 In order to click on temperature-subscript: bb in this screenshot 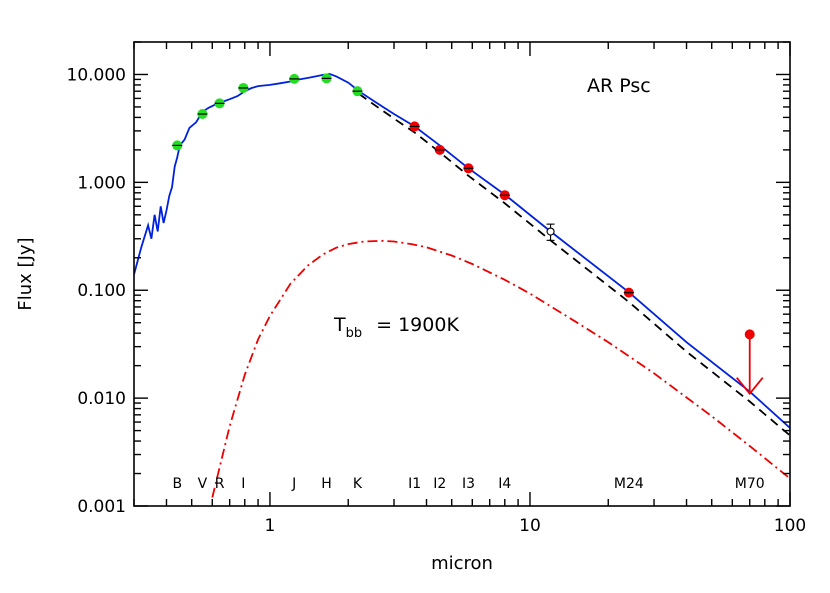, I will do `click(354, 333)`.